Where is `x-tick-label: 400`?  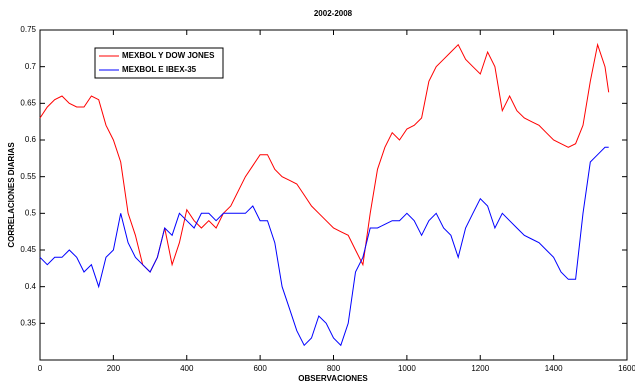 x-tick-label: 400 is located at coordinates (187, 368).